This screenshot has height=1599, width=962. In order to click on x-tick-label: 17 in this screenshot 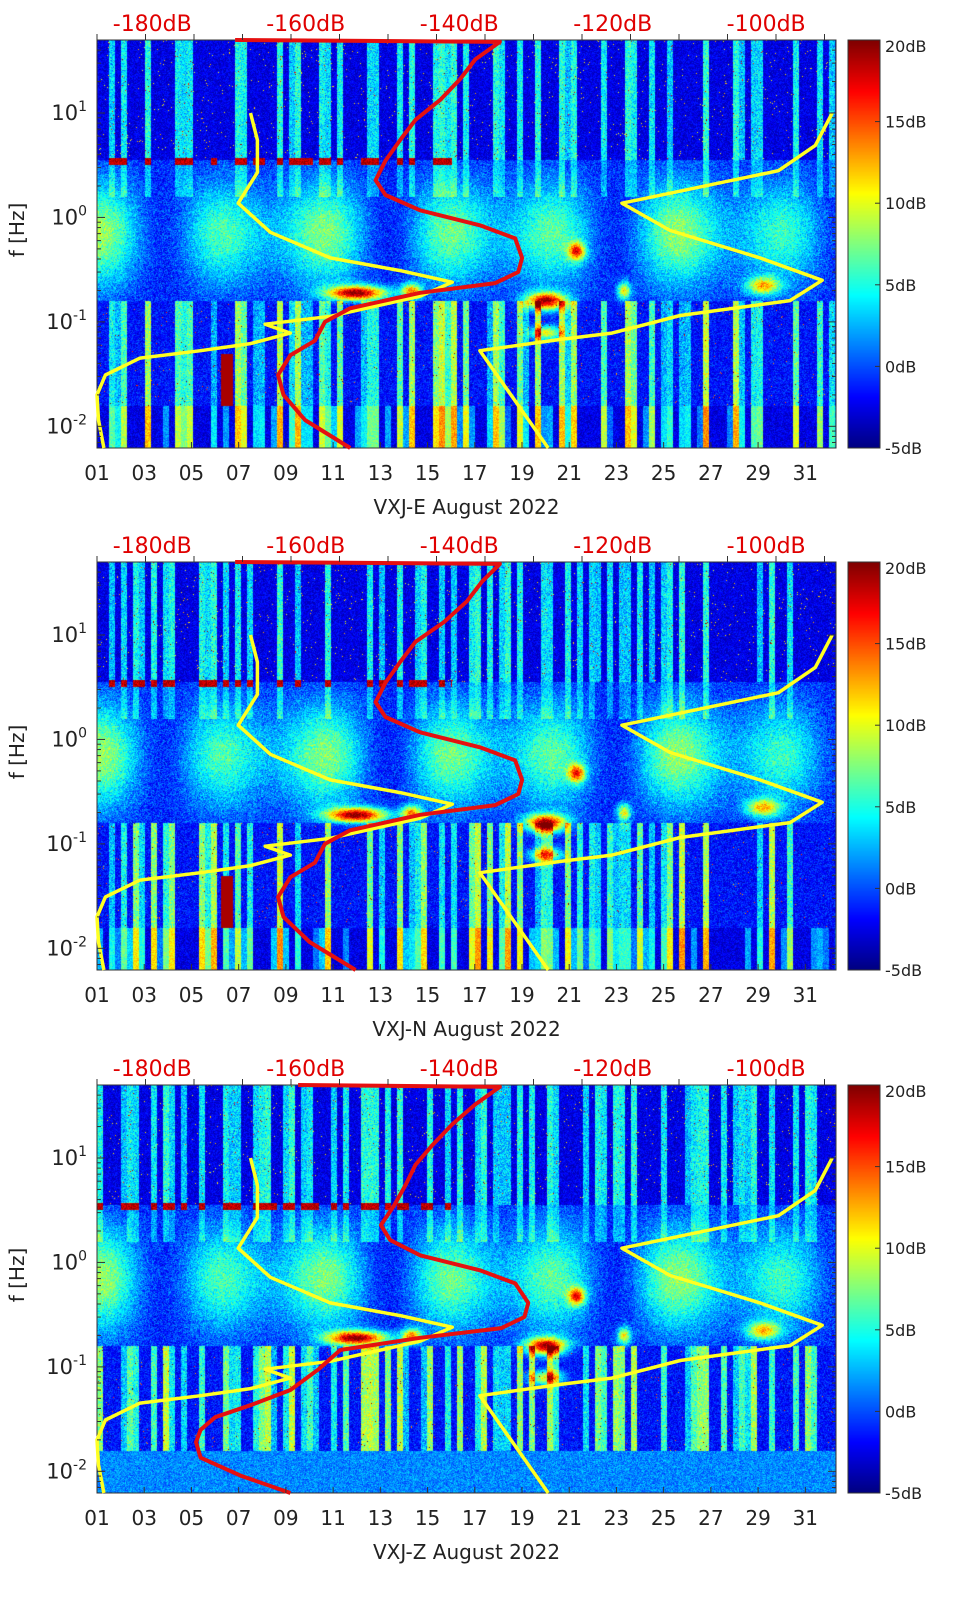, I will do `click(474, 995)`.